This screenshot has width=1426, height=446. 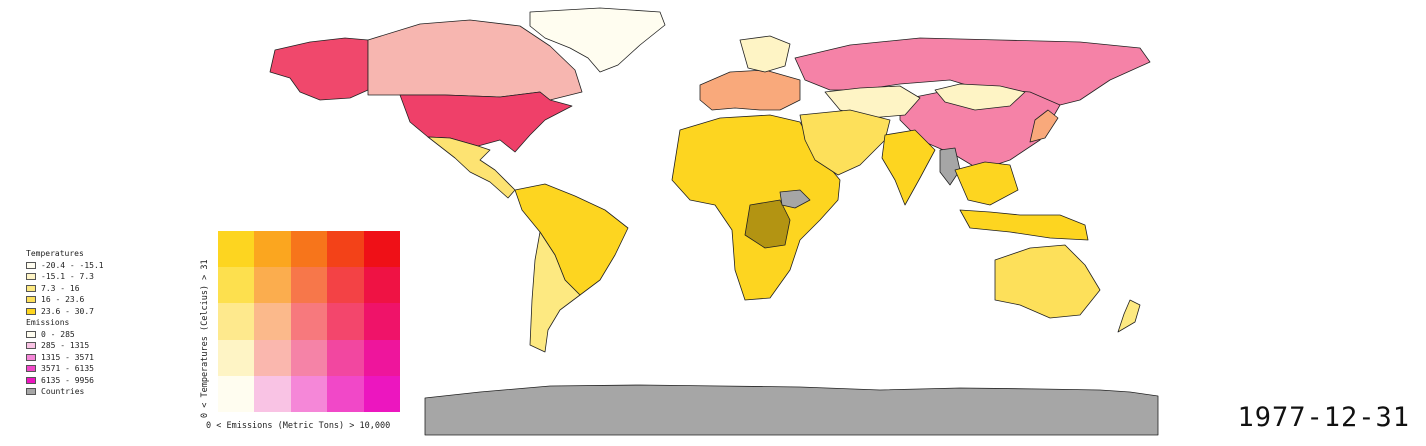 I want to click on country-mexico-central-america, so click(x=471, y=167).